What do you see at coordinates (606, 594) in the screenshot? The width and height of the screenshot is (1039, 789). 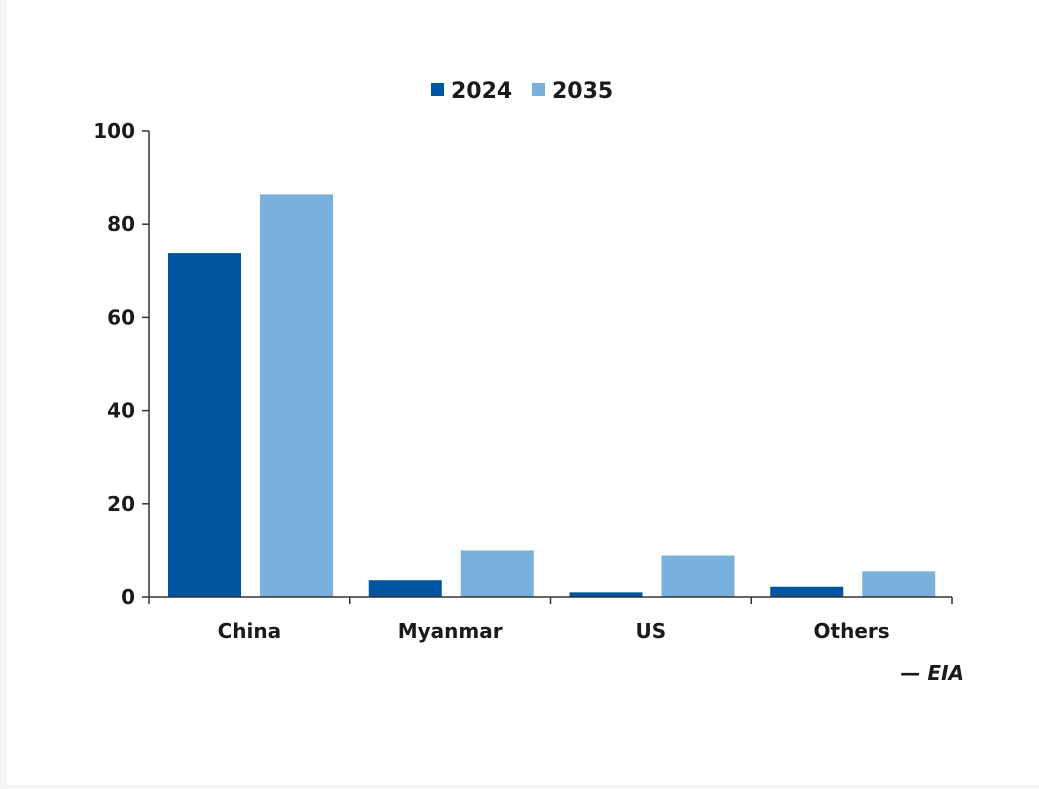 I see `bar-us-2024` at bounding box center [606, 594].